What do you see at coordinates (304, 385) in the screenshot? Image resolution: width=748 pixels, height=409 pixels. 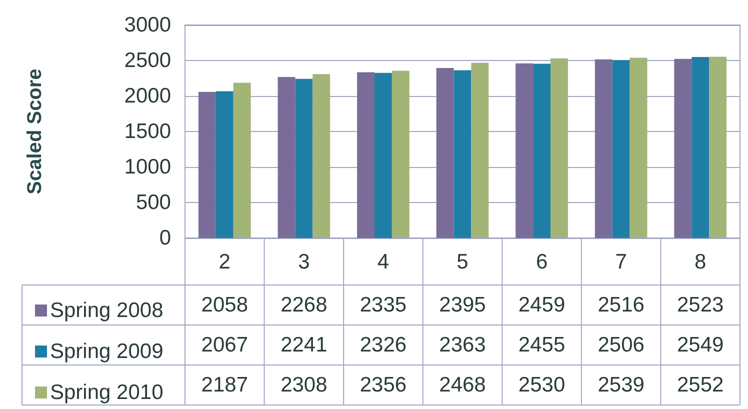 I see `data-label: 2308` at bounding box center [304, 385].